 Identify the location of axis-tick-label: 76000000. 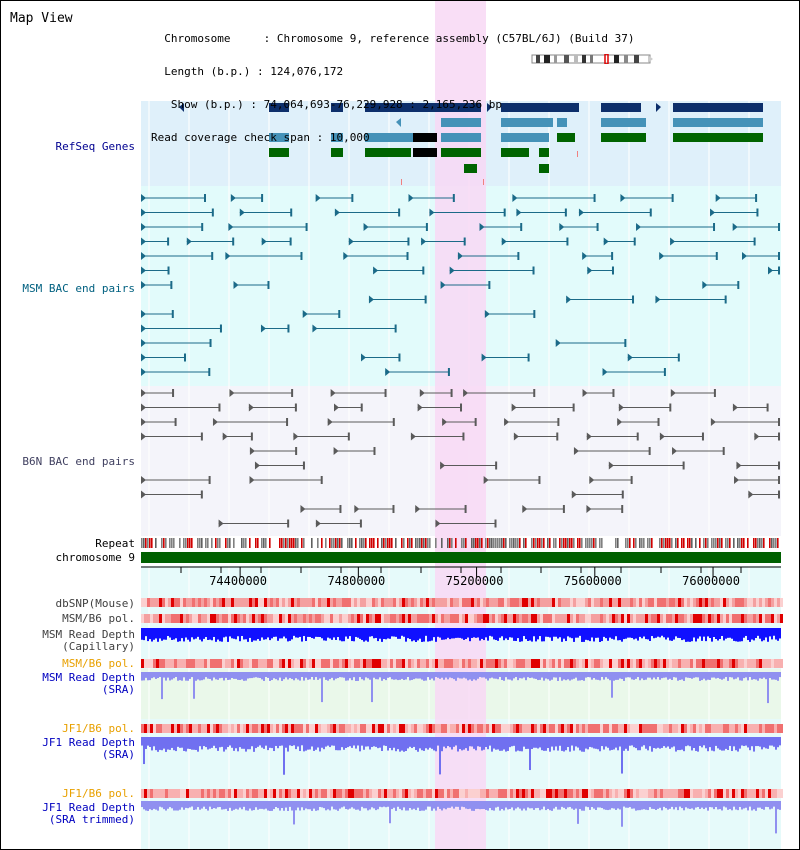
(711, 581).